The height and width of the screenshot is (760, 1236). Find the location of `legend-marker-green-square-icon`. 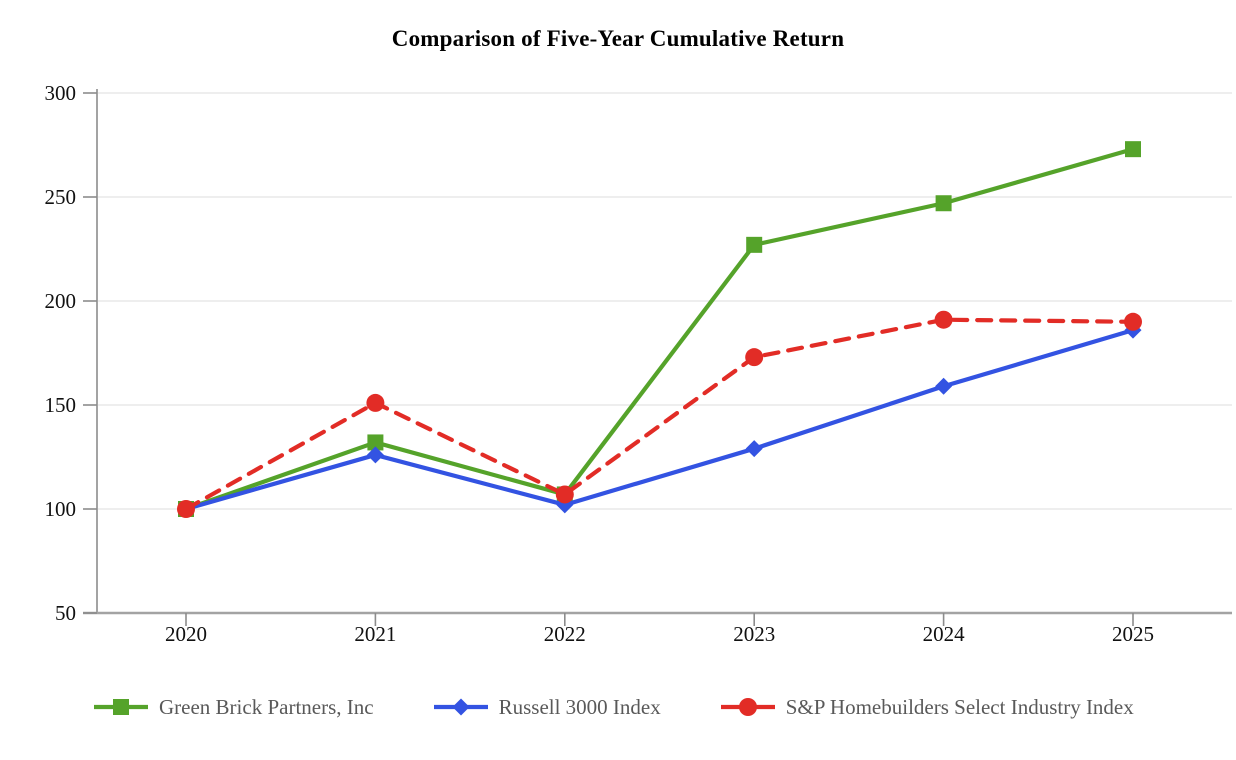

legend-marker-green-square-icon is located at coordinates (121, 707).